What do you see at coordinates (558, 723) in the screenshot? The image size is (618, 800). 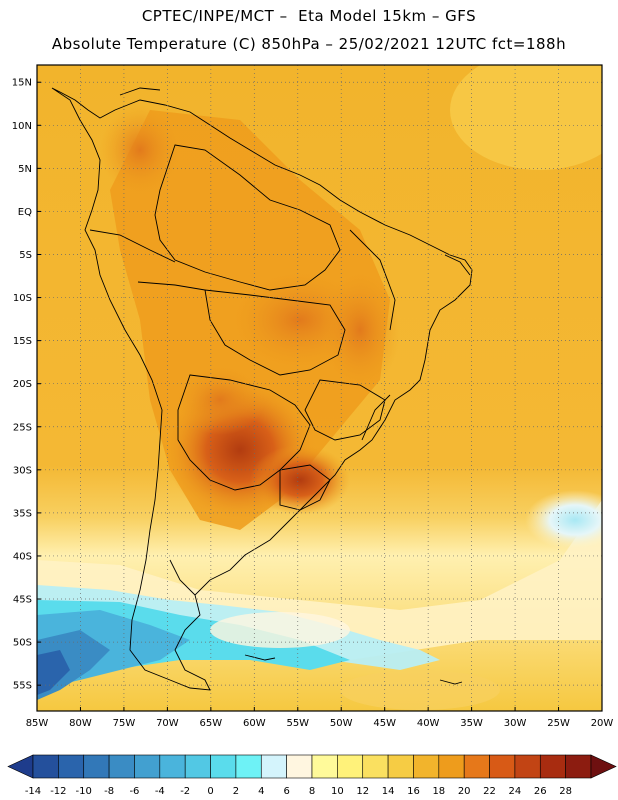 I see `lon-tick-label: 25W` at bounding box center [558, 723].